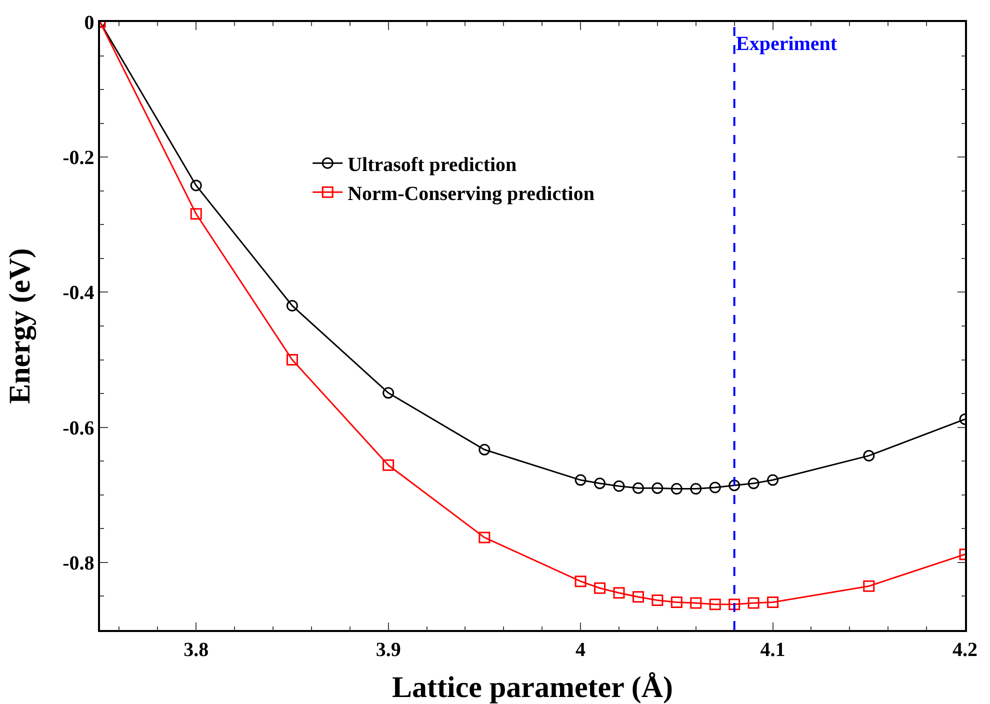 The width and height of the screenshot is (990, 704). Describe the element at coordinates (78, 158) in the screenshot. I see `y-tick-label: -0.2` at that location.